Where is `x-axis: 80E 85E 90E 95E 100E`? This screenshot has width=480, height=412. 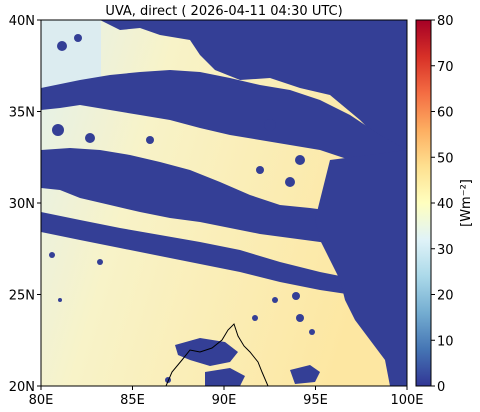 x-axis: 80E 85E 90E 95E 100E is located at coordinates (226, 397).